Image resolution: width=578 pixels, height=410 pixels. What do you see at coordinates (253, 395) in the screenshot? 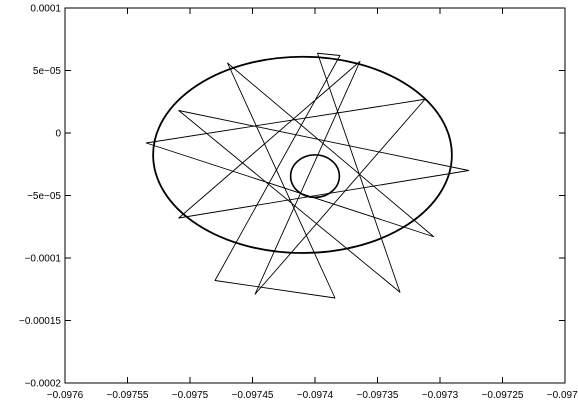
I see `x-tick-label: −0.09745` at bounding box center [253, 395].